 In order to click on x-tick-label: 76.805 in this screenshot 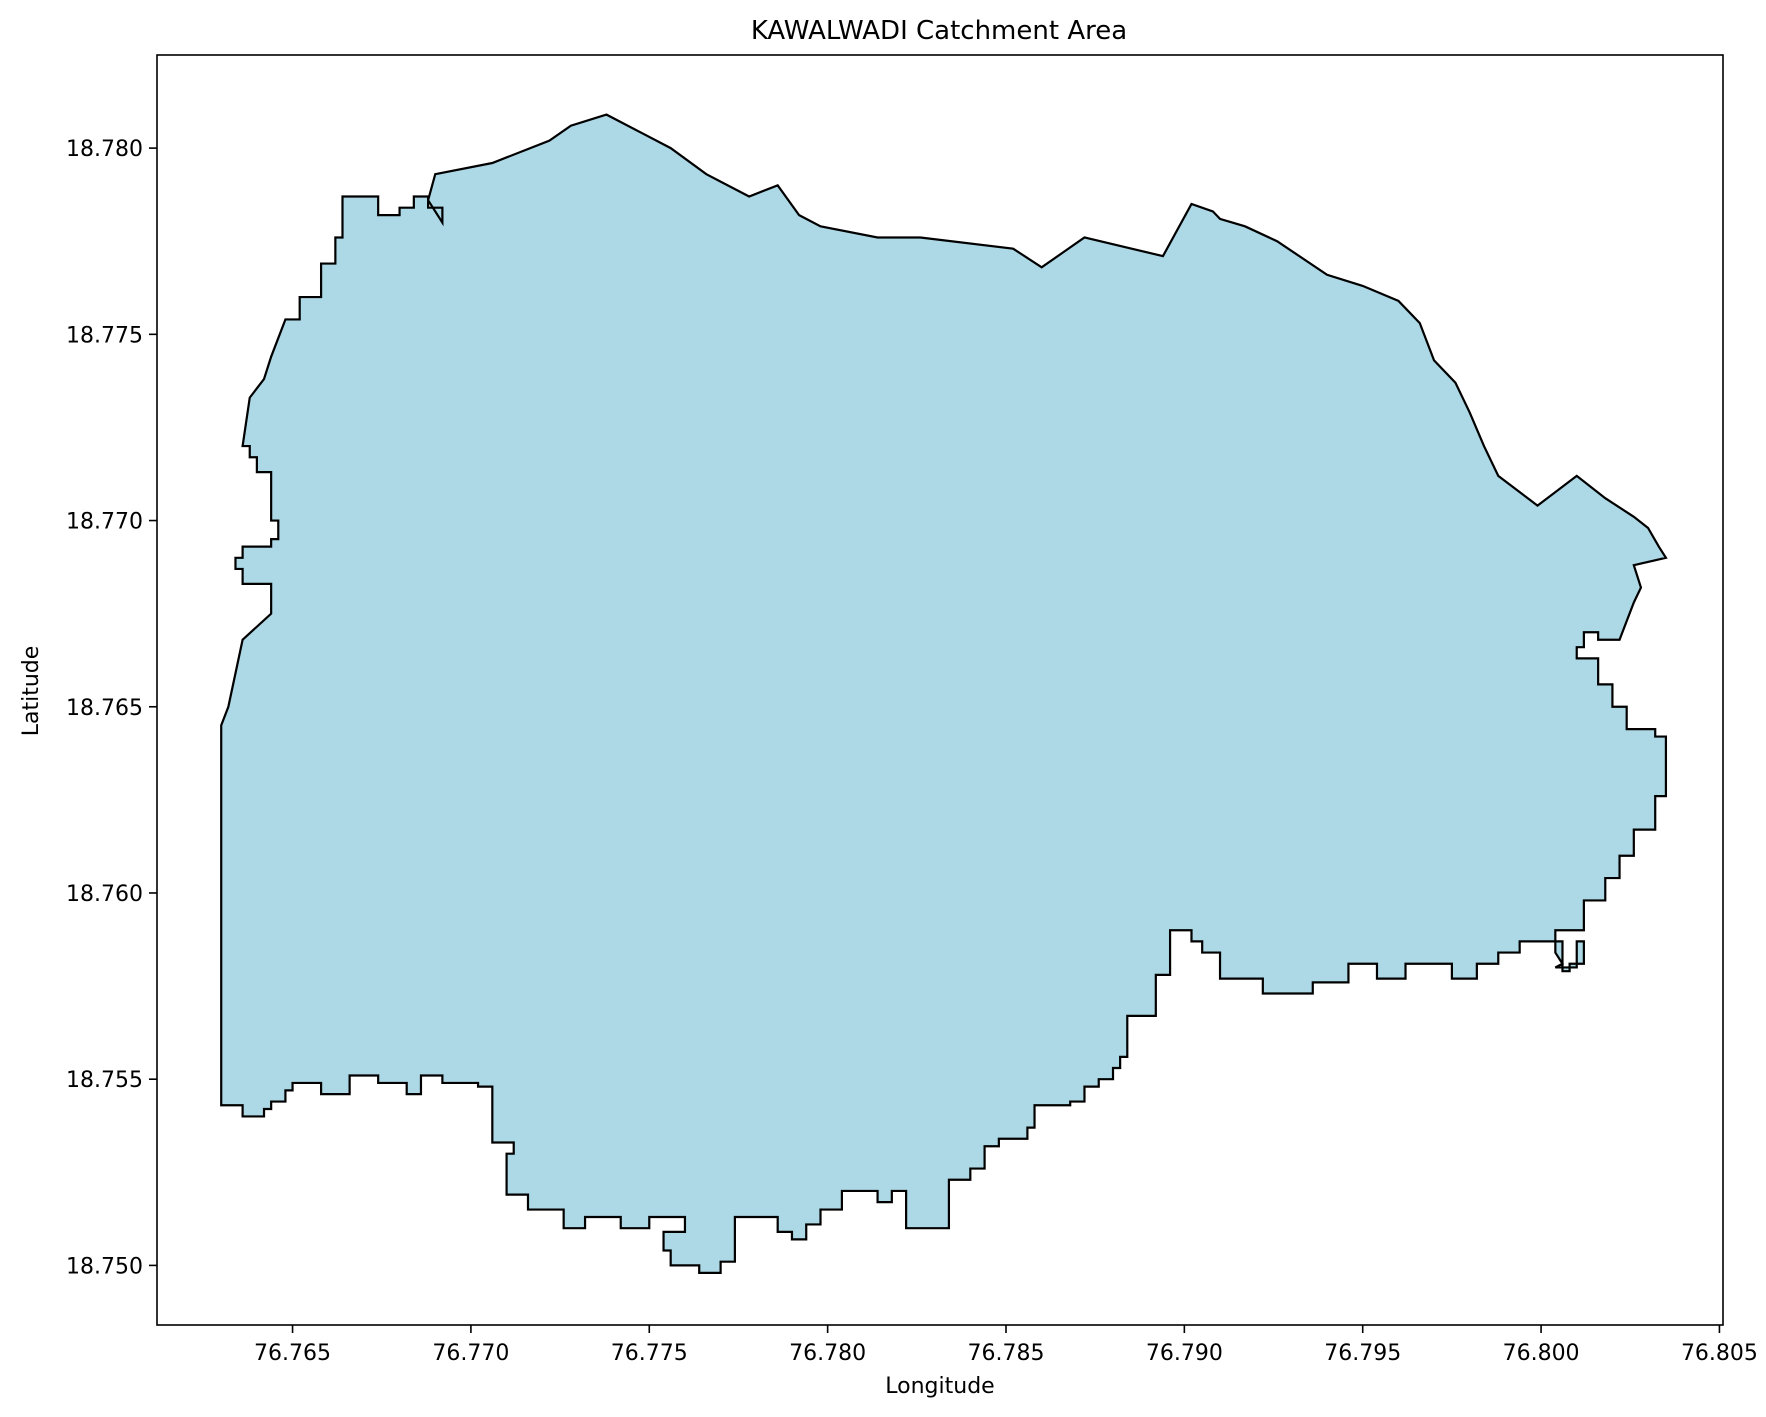, I will do `click(1719, 1353)`.